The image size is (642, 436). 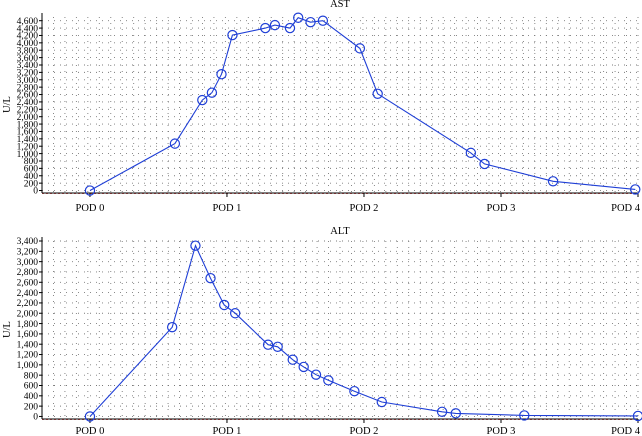 What do you see at coordinates (28, 110) in the screenshot?
I see `ast-y-tick-label: 2,200` at bounding box center [28, 110].